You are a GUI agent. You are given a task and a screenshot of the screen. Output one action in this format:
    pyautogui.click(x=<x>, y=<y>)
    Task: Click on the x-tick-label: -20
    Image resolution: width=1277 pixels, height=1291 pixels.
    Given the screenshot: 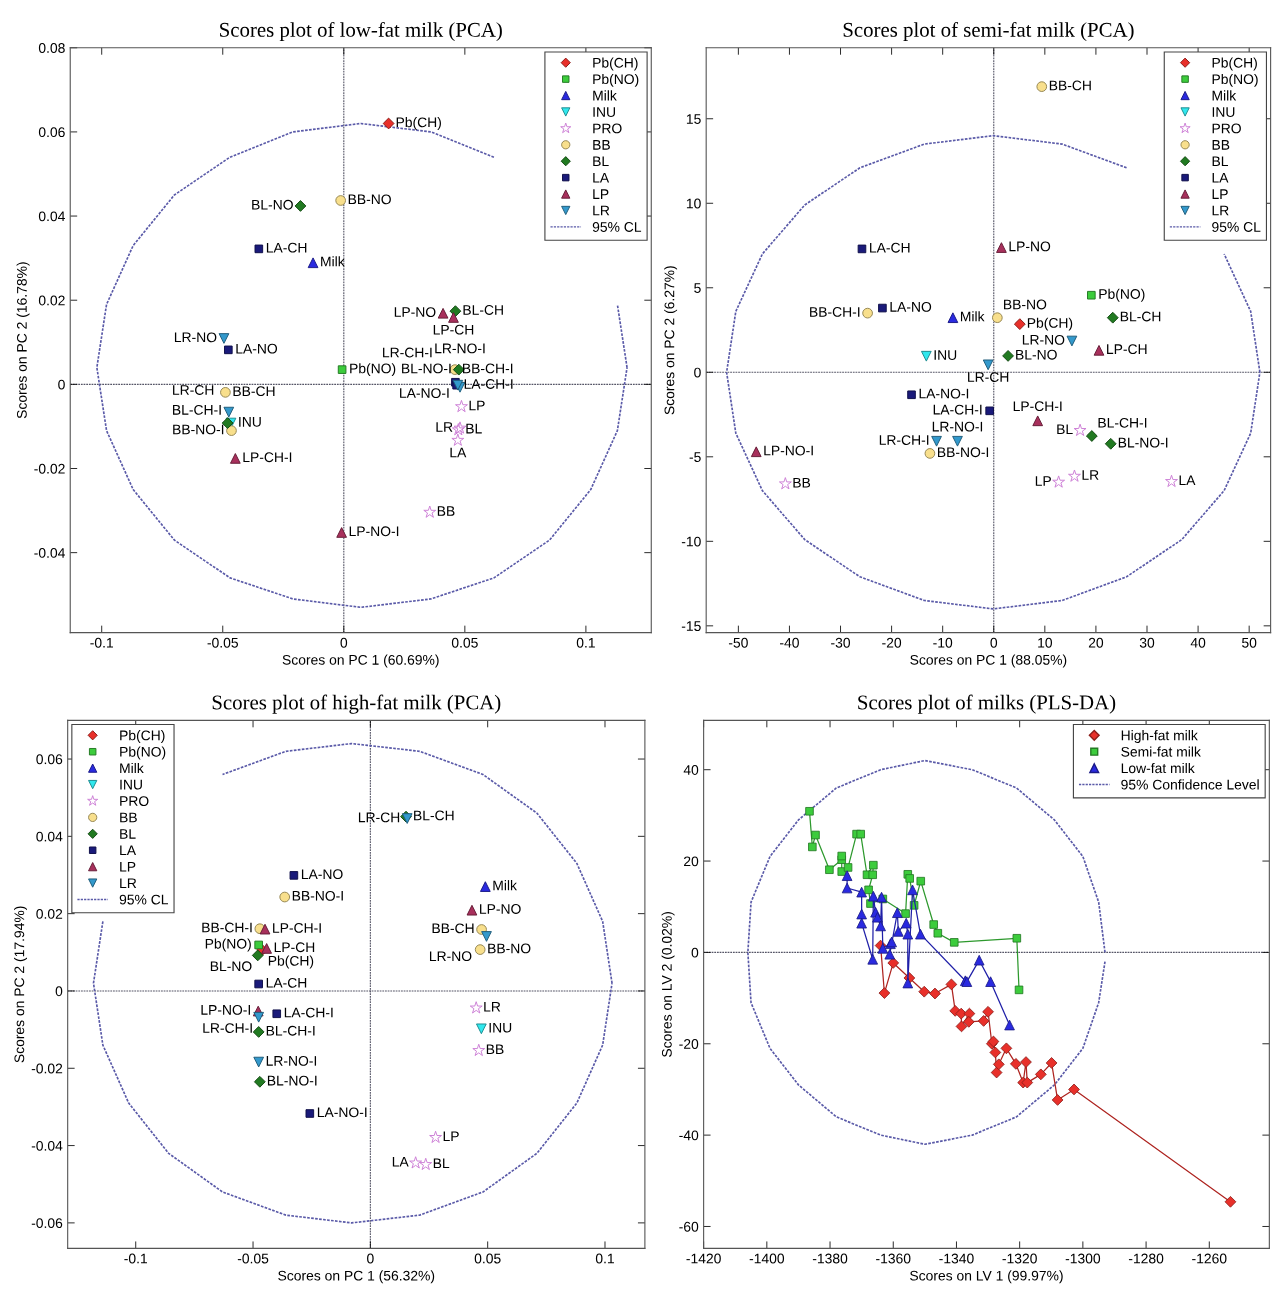 What is the action you would take?
    pyautogui.click(x=892, y=642)
    